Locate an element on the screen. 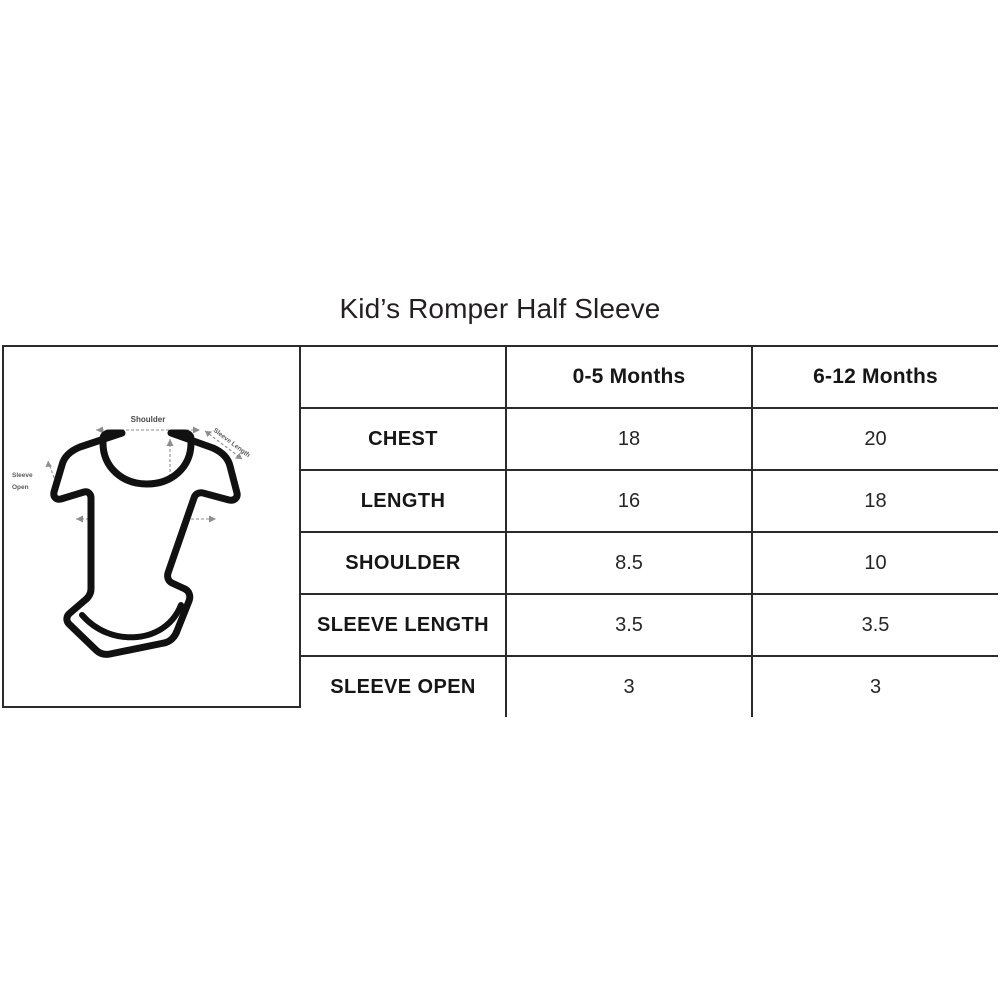  cell-length-0-5: 16 is located at coordinates (629, 501).